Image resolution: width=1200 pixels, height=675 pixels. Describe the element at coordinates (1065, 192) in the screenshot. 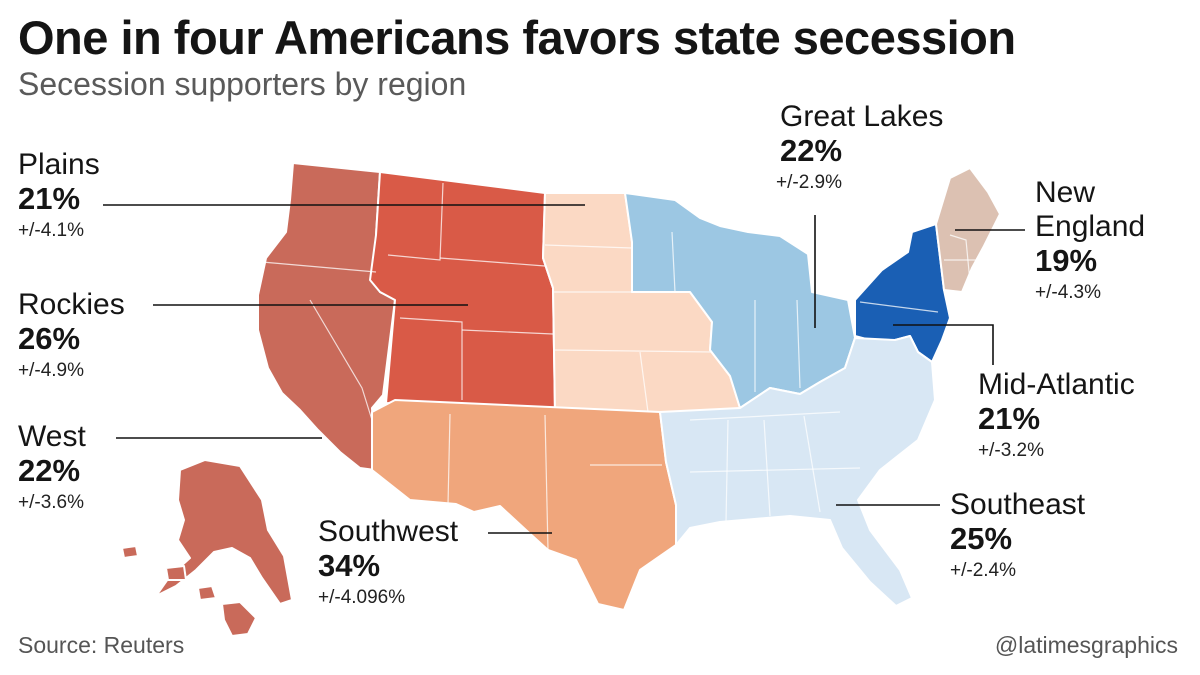

I see `region-name-line1: New` at that location.